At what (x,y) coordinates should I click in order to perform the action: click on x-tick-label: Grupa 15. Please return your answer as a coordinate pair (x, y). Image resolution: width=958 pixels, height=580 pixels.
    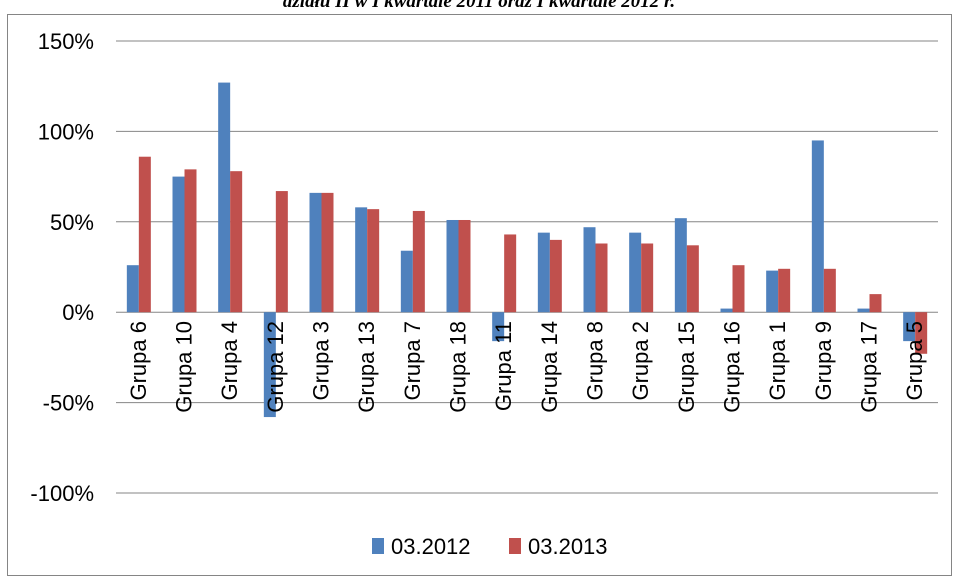
    Looking at the image, I should click on (686, 367).